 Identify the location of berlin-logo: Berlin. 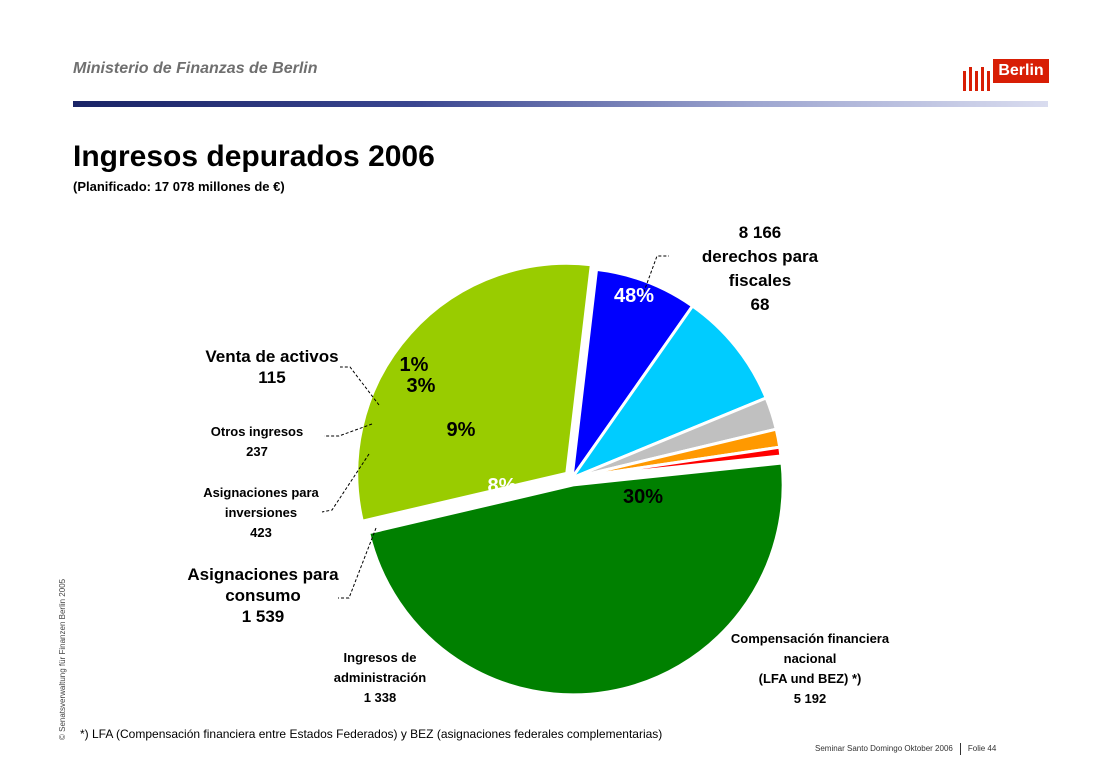
(1006, 74).